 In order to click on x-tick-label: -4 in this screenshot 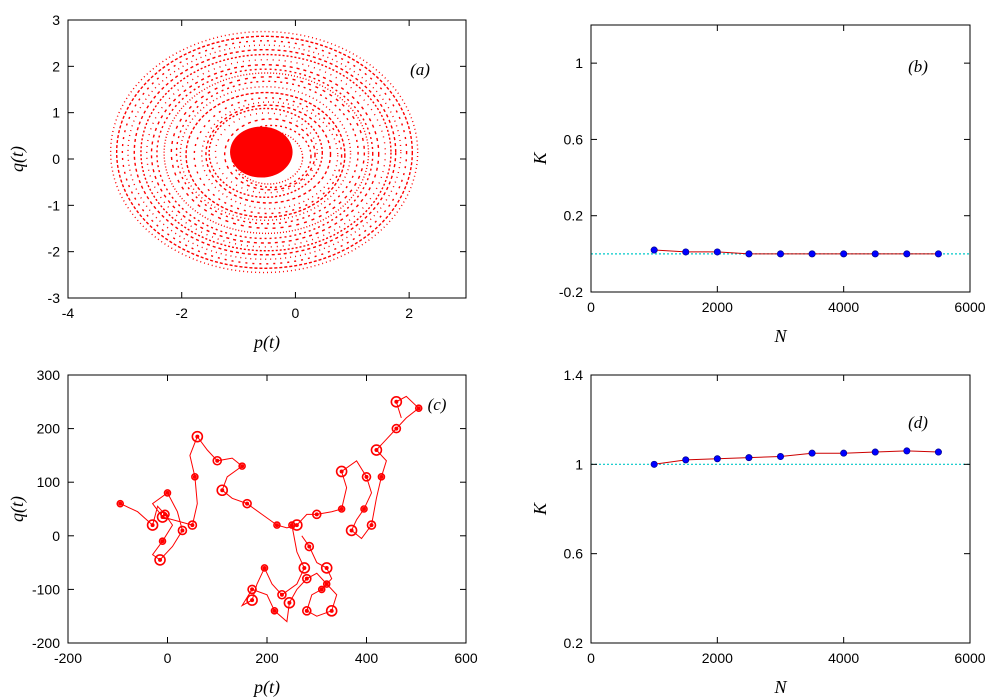, I will do `click(68, 313)`.